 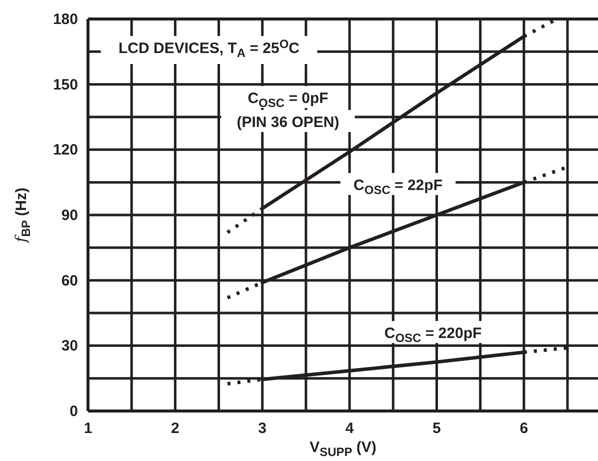 I want to click on x-tick-label: 4, so click(x=349, y=428).